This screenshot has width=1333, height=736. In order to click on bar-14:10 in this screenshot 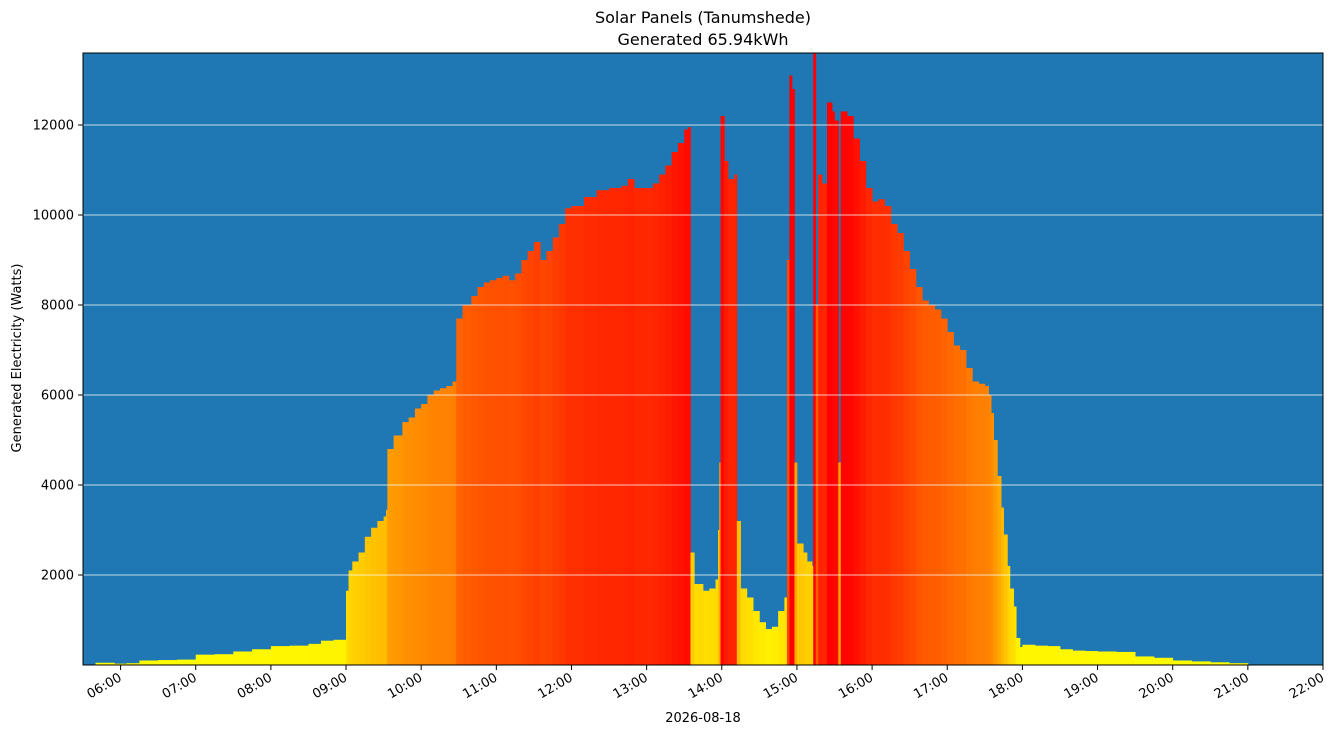, I will do `click(736, 419)`.